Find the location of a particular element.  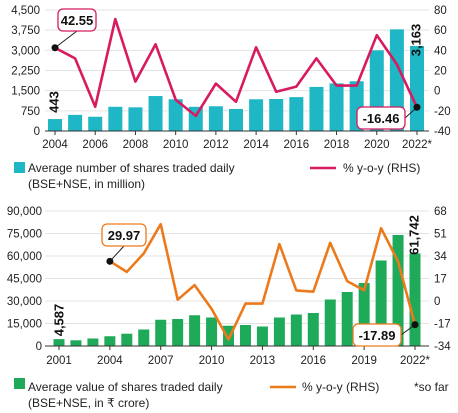

y-right-tick-label: -34 is located at coordinates (442, 347).